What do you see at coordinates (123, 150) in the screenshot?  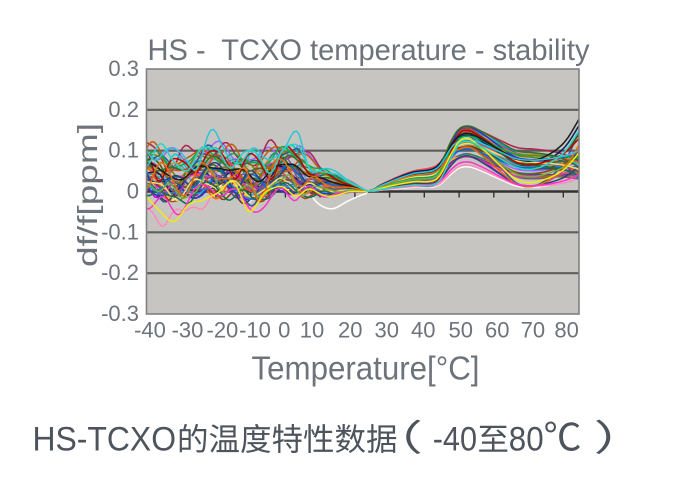 I see `svg-text: 0.1` at bounding box center [123, 150].